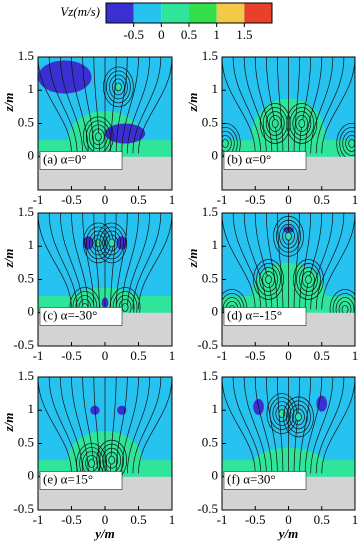  What do you see at coordinates (216, 34) in the screenshot?
I see `colorbar-tick-label: 1` at bounding box center [216, 34].